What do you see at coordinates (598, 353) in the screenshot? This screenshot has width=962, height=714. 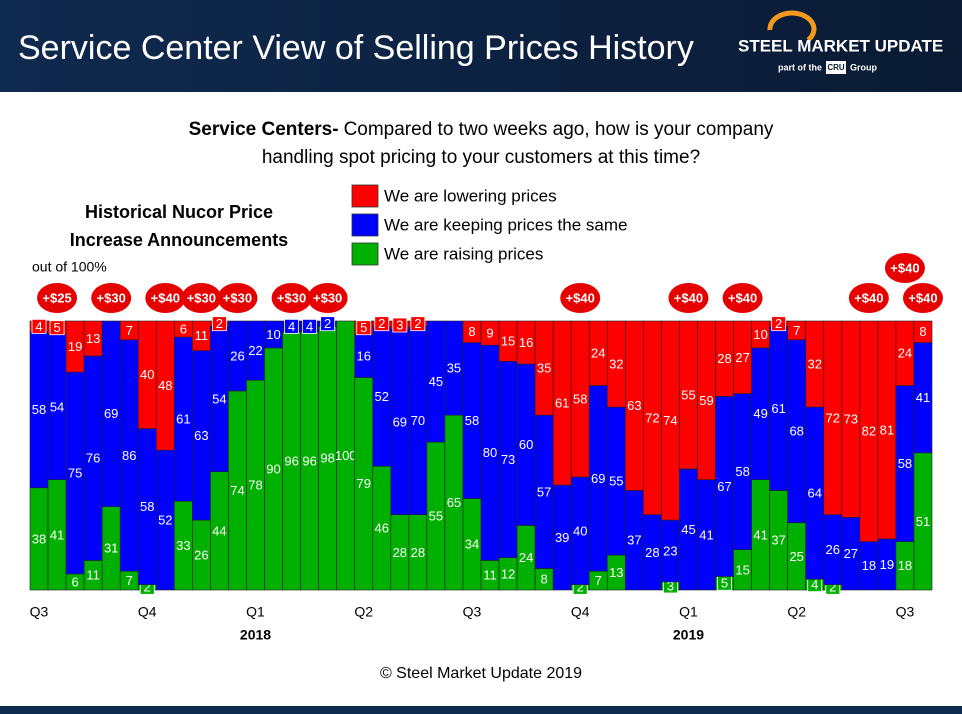 I see `value-label: 24` at bounding box center [598, 353].